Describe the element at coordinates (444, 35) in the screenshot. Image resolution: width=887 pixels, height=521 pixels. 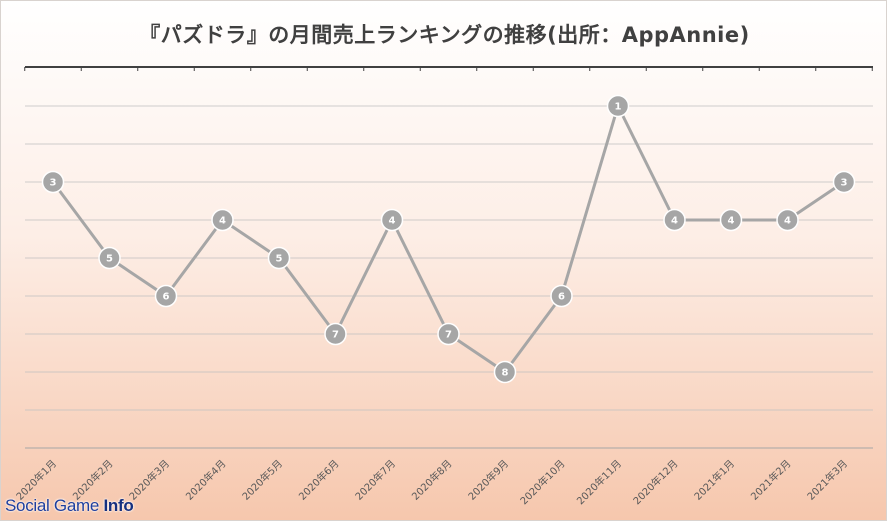
I see `chart-title: 『パズドラ』の月間売上ランキングの推移(出所：AppAnnie)` at that location.